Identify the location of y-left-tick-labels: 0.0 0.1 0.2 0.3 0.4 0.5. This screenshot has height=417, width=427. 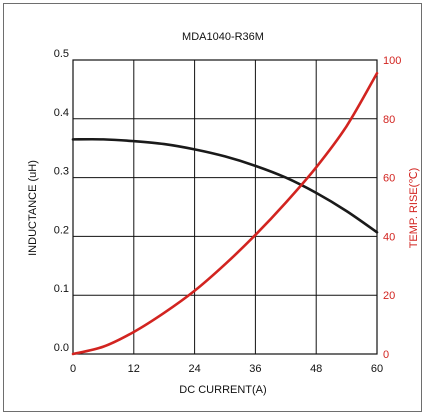
(61, 201).